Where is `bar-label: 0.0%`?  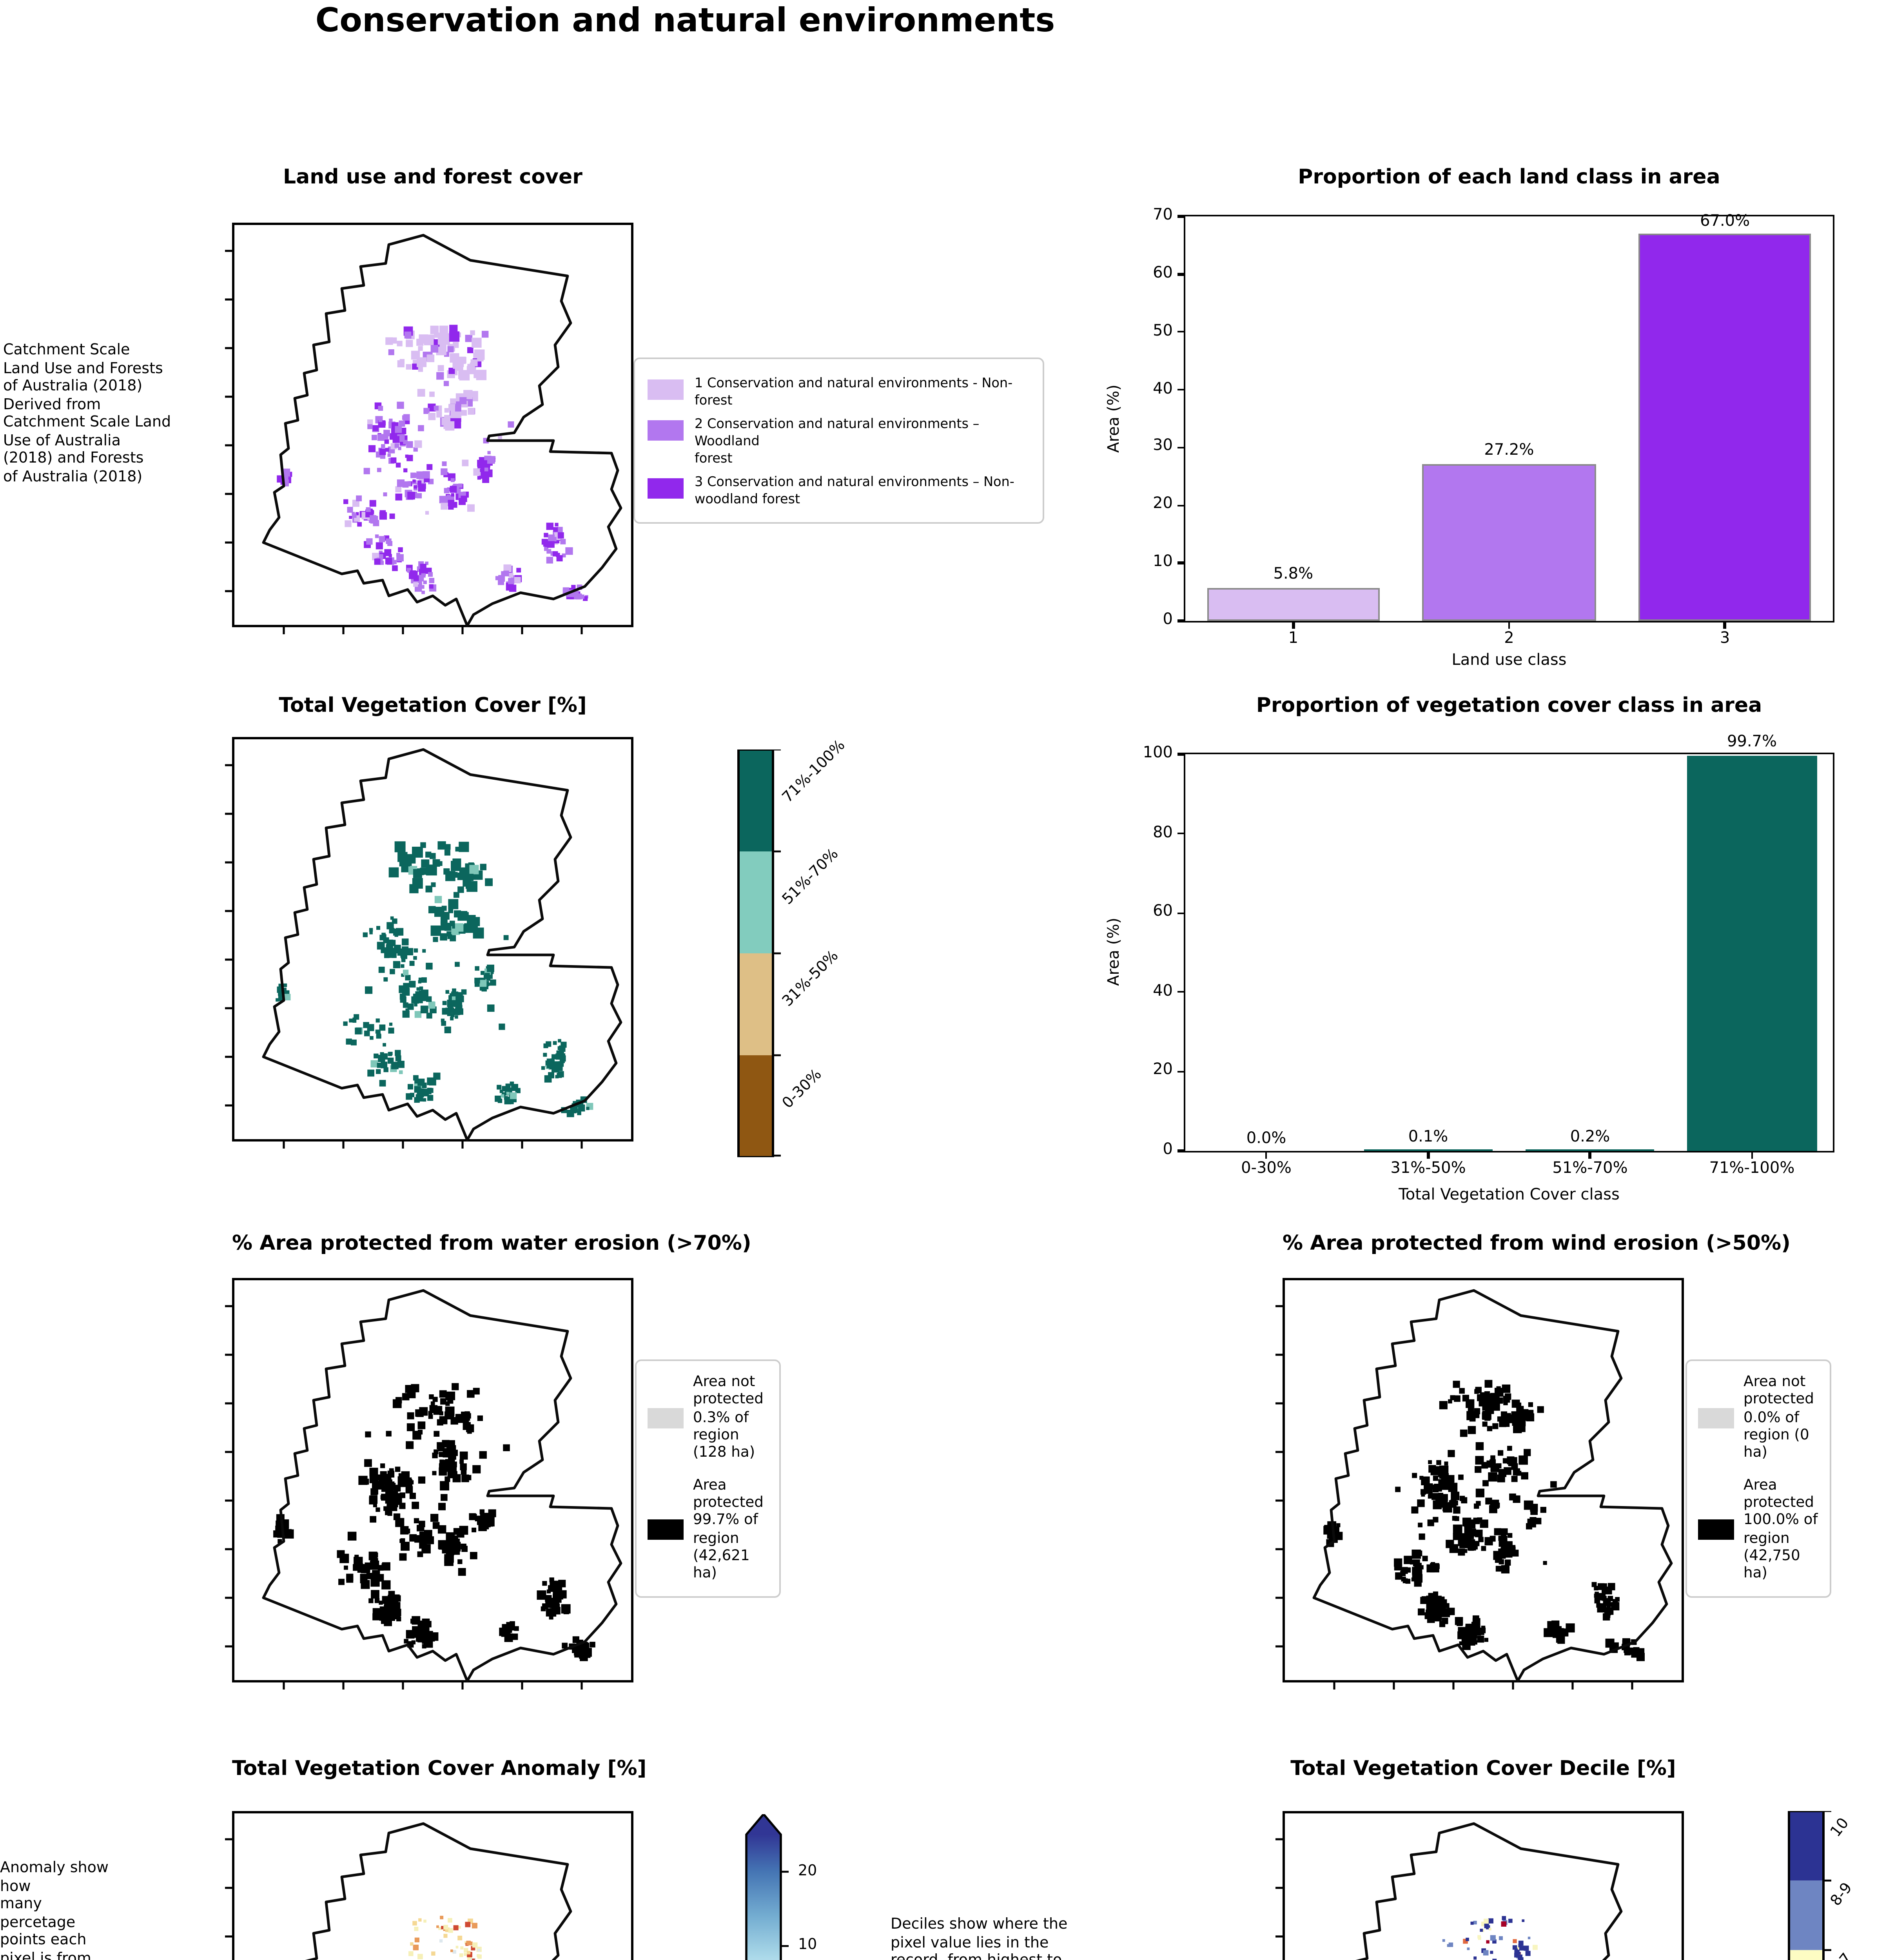
bar-label: 0.0% is located at coordinates (1266, 1138).